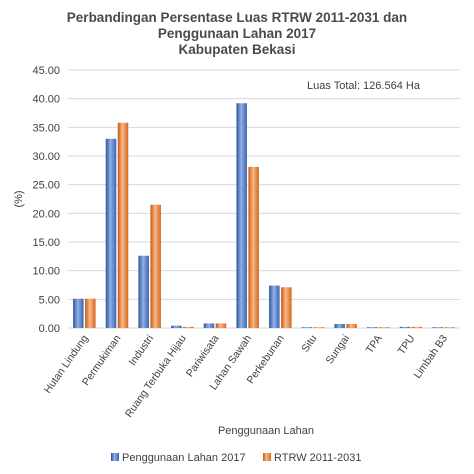 This screenshot has height=474, width=474. What do you see at coordinates (115, 457) in the screenshot?
I see `legend-swatch-penggunaan` at bounding box center [115, 457].